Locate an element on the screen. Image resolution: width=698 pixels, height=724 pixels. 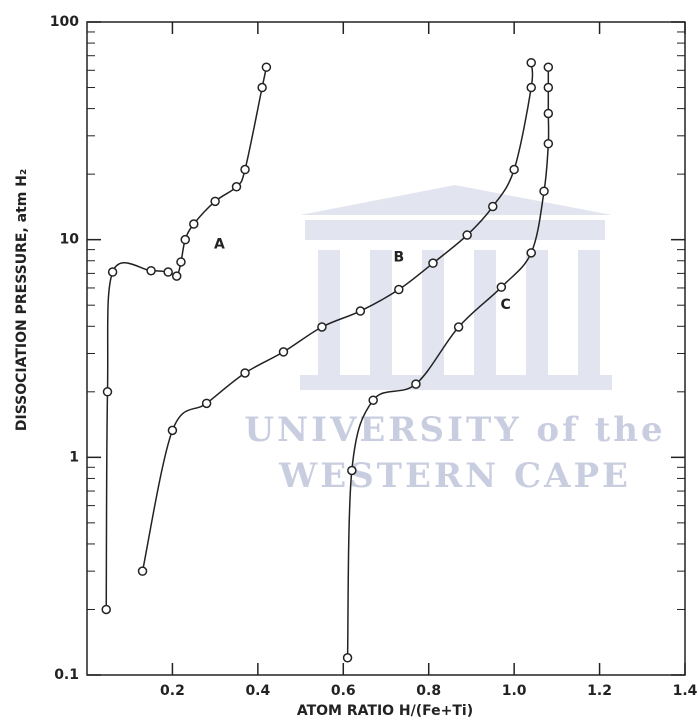
x-tick-label: 0.4 is located at coordinates (257, 691).